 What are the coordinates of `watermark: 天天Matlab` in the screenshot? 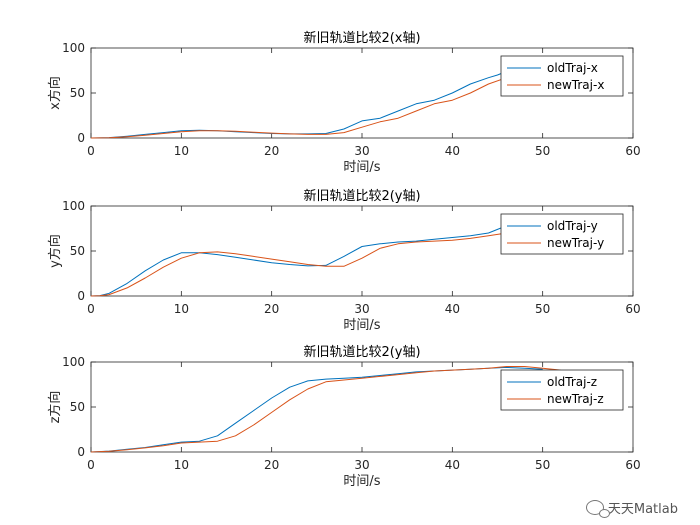 It's located at (631, 508).